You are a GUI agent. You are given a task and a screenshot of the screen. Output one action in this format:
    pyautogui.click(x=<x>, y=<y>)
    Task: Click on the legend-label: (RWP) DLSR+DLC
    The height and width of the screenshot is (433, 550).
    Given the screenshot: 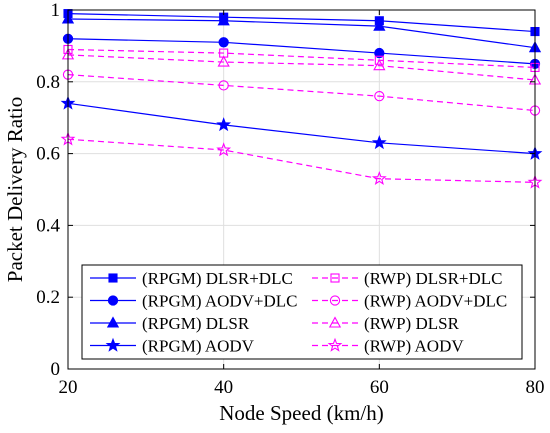 What is the action you would take?
    pyautogui.click(x=433, y=278)
    